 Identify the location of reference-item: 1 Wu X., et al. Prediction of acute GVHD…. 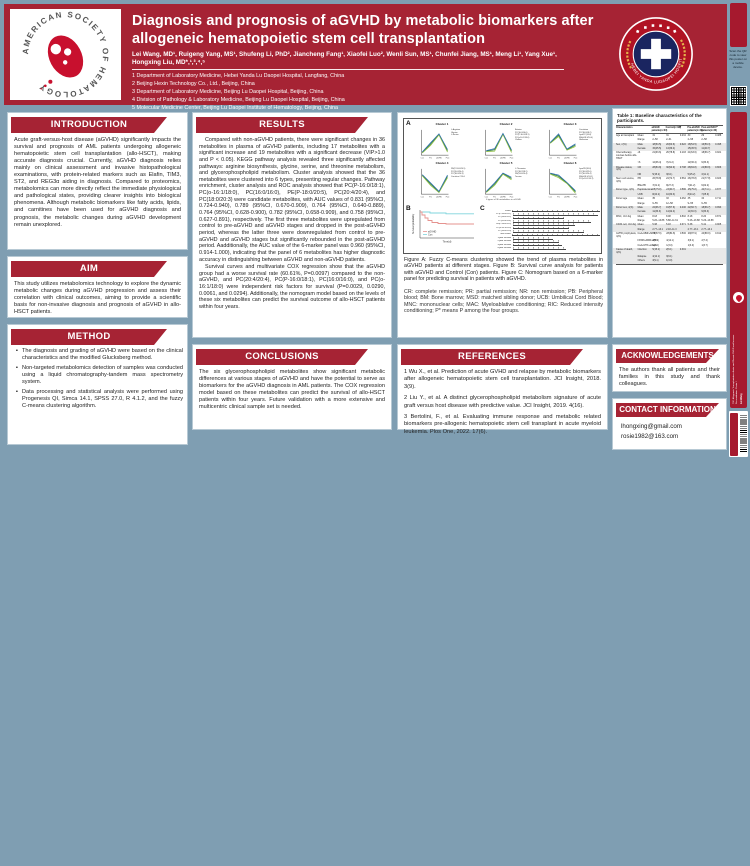
(502, 379).